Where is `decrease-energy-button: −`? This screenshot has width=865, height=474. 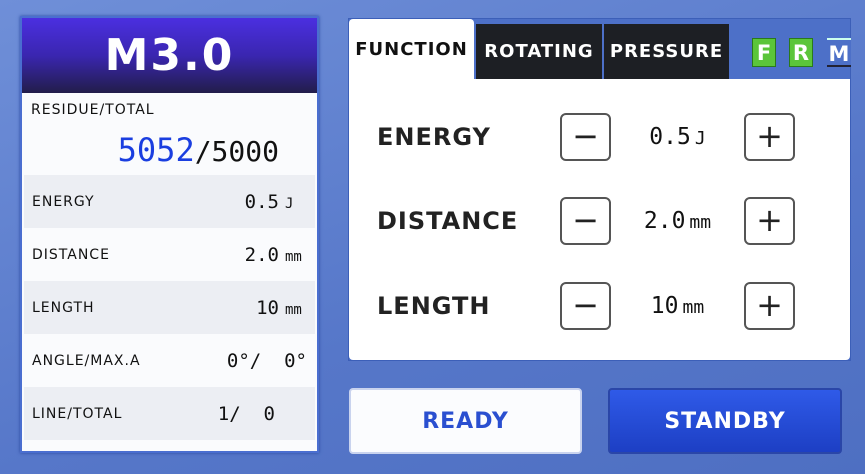 decrease-energy-button: − is located at coordinates (585, 137).